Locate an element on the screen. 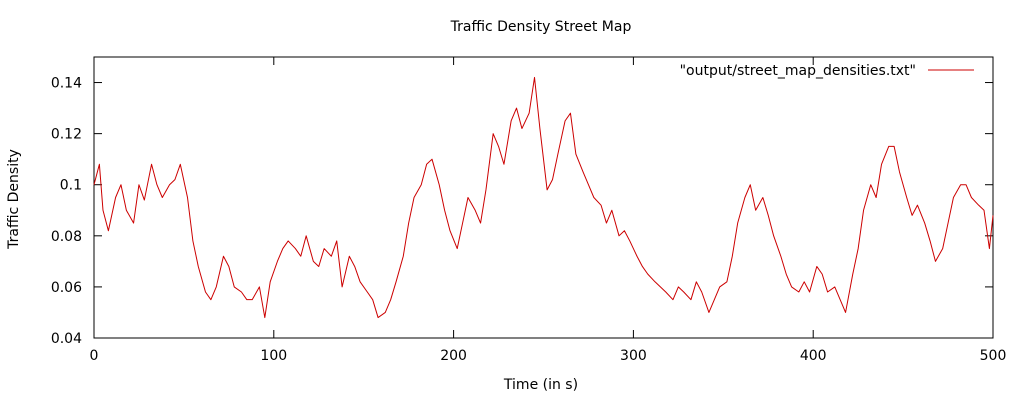  x-tick-label: 300 is located at coordinates (633, 356).